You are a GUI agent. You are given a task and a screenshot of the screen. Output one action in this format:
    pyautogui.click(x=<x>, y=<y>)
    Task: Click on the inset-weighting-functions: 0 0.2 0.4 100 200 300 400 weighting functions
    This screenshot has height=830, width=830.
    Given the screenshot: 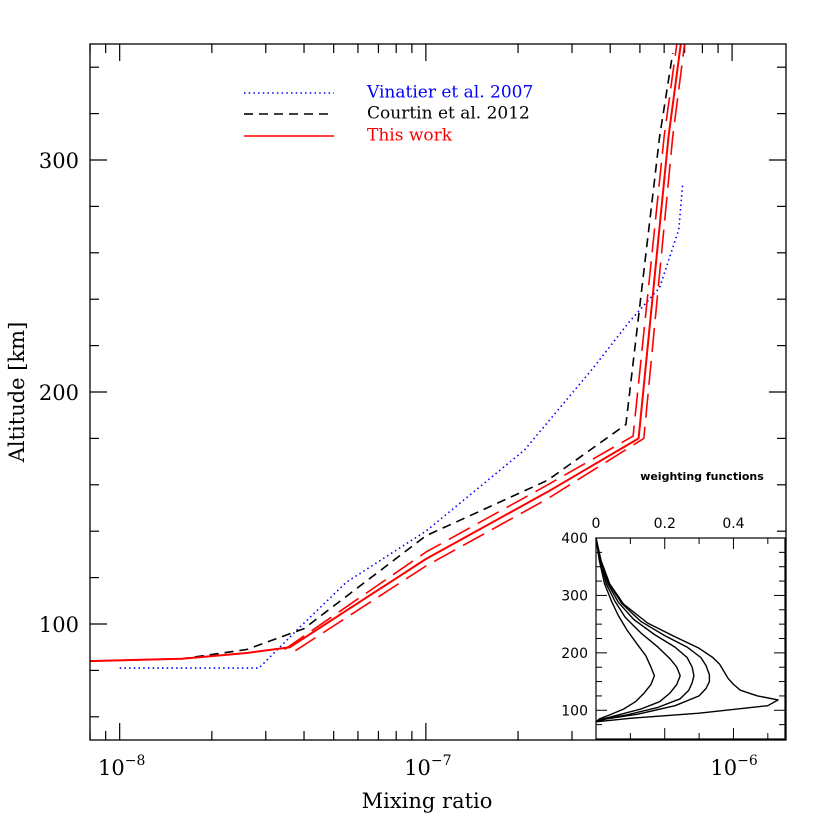 What is the action you would take?
    pyautogui.click(x=673, y=605)
    